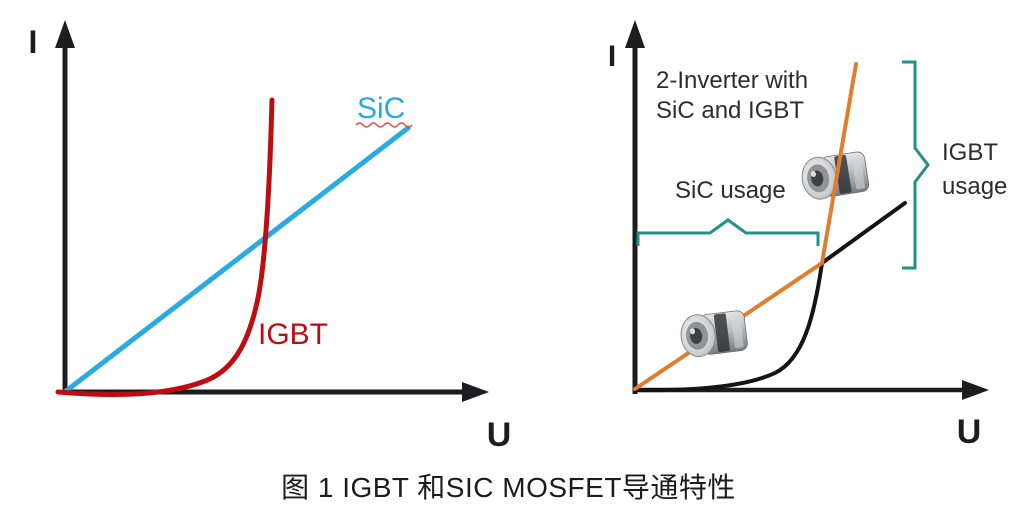 This screenshot has height=526, width=1017. Describe the element at coordinates (65, 207) in the screenshot. I see `left-y-axis` at that location.